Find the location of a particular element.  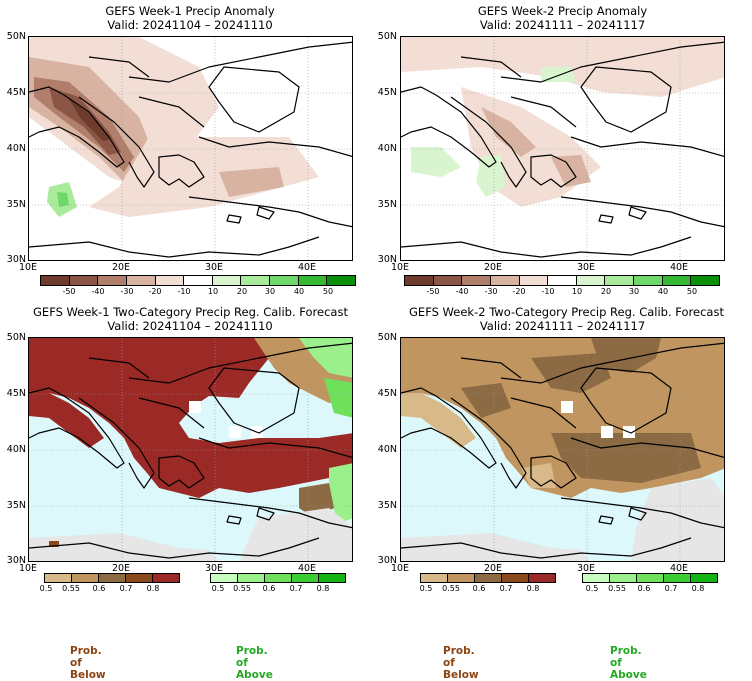

panel-title: GEFS Week-1 Precip Anomaly is located at coordinates (190, 11).